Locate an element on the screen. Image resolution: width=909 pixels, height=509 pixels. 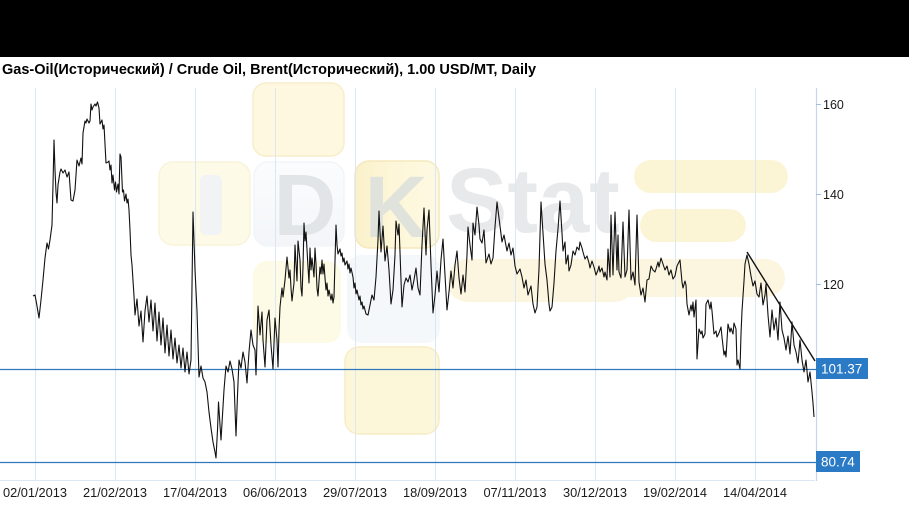
svg-text: 101.37 is located at coordinates (841, 369).